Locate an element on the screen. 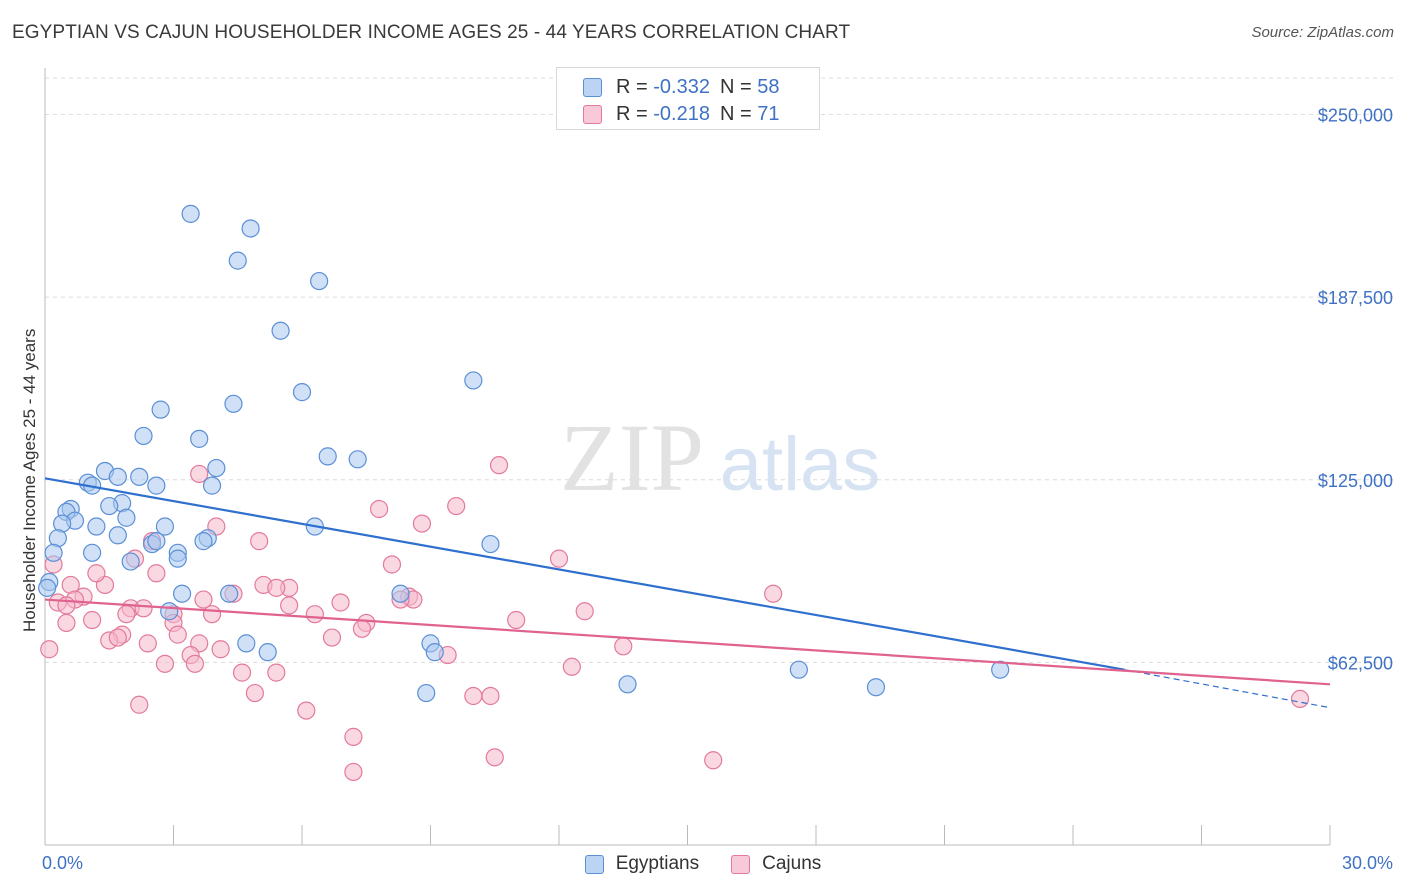 Image resolution: width=1406 pixels, height=892 pixels. legend-r-value: -0.218 is located at coordinates (681, 113).